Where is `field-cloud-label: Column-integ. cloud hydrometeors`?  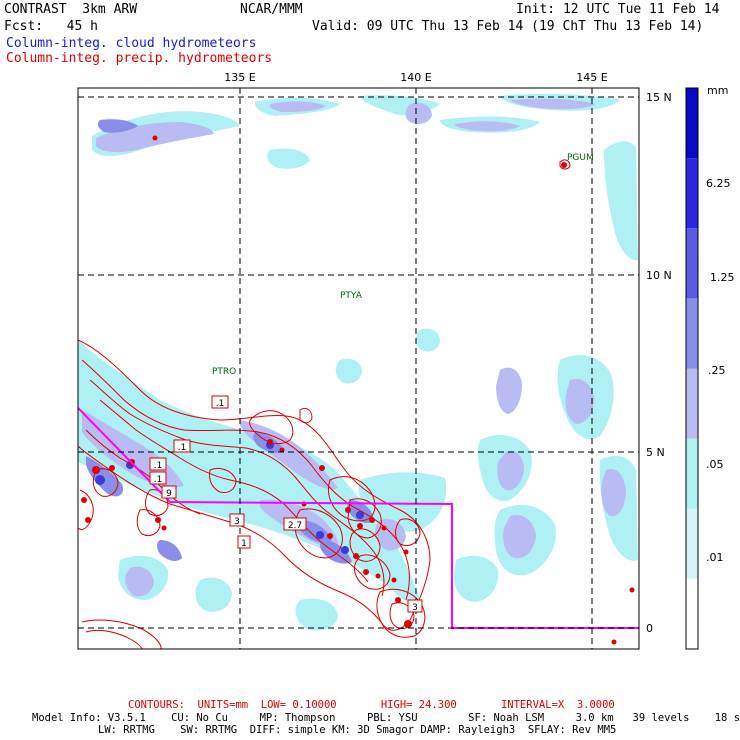
field-cloud-label: Column-integ. cloud hydrometeors is located at coordinates (131, 43).